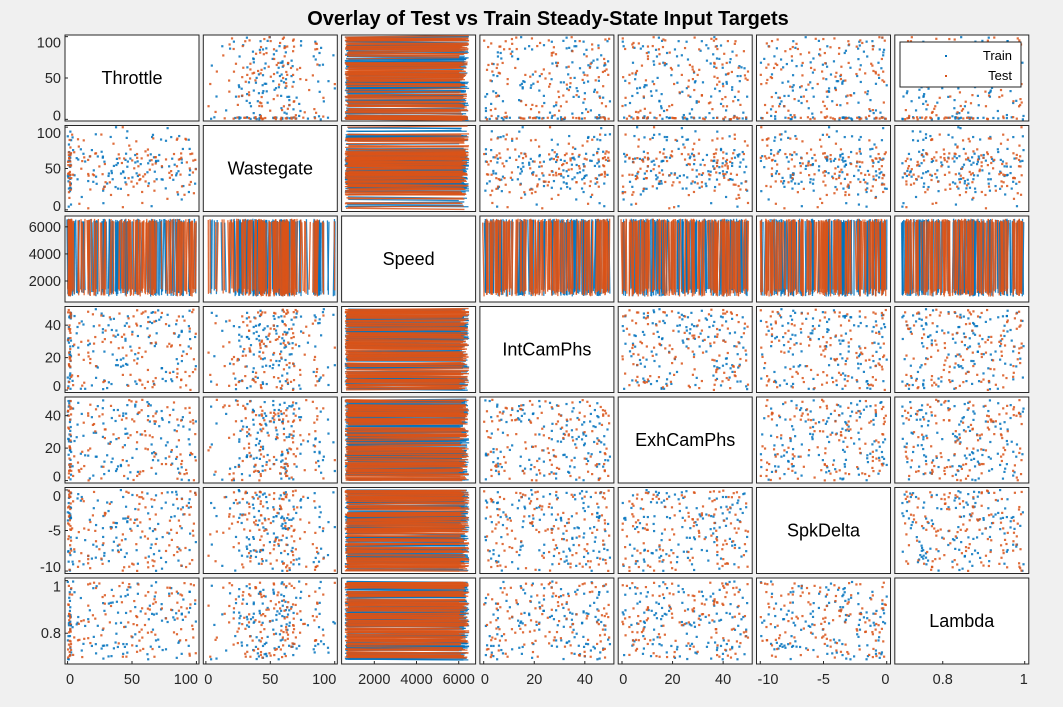  I want to click on series-test, so click(823, 168).